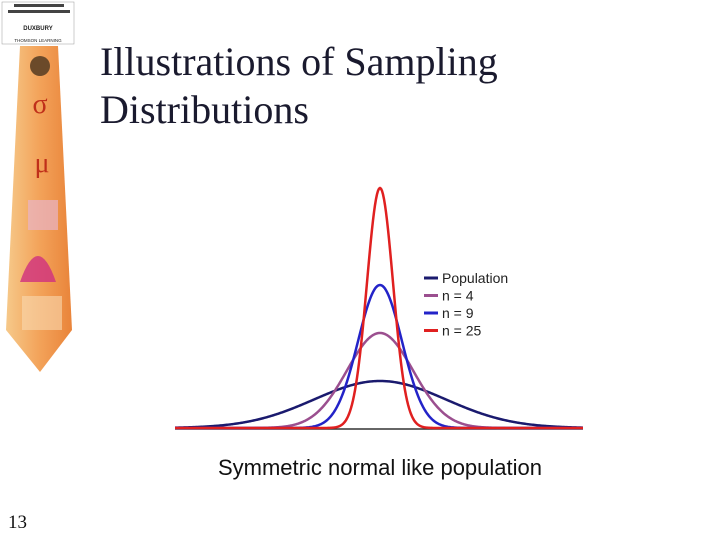 The width and height of the screenshot is (720, 540). Describe the element at coordinates (458, 296) in the screenshot. I see `legend-label: n = 4` at that location.